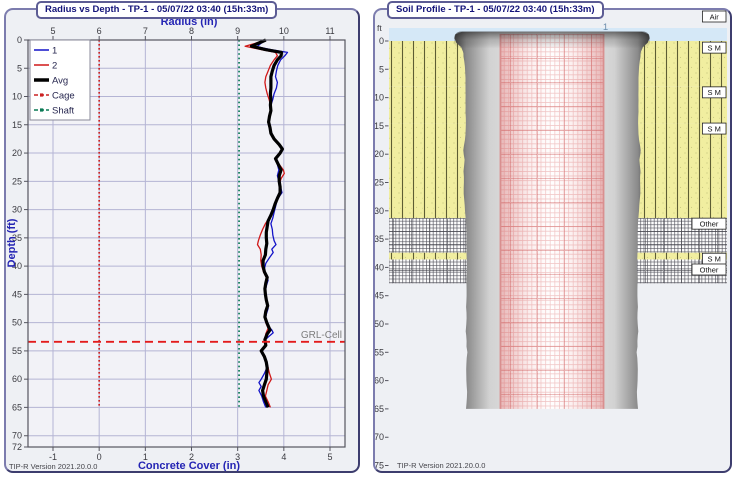  I want to click on ruler-tick-label: 60, so click(379, 381).